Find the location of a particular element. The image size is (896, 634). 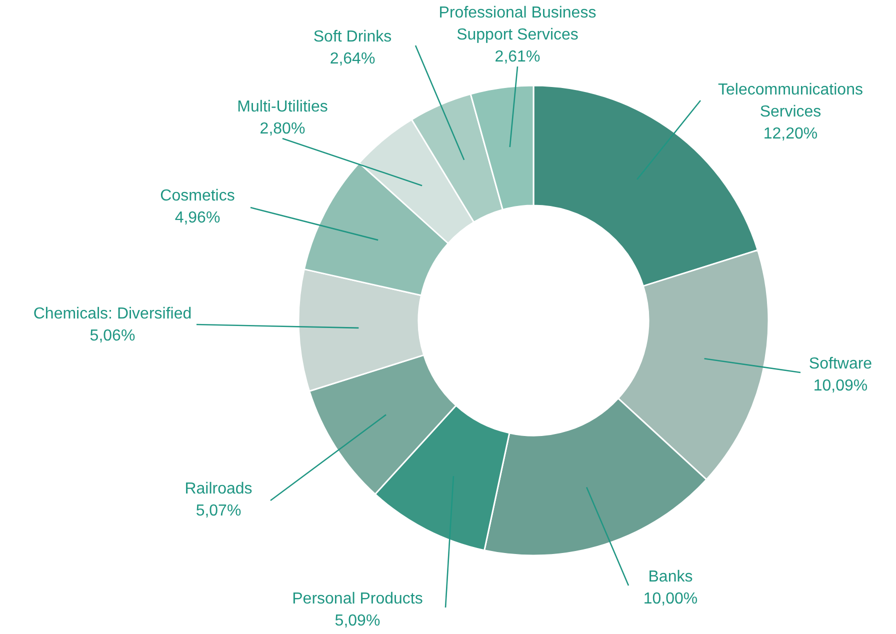

slice-label: Soft Drinks is located at coordinates (352, 37).